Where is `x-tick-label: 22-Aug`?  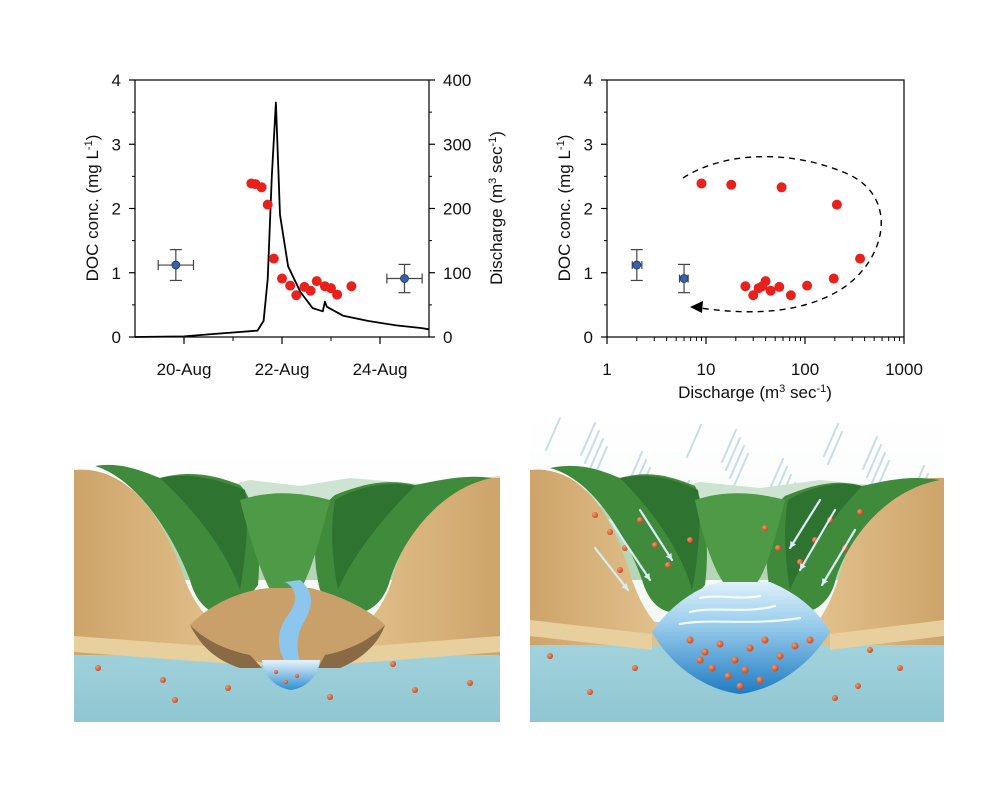 x-tick-label: 22-Aug is located at coordinates (282, 369).